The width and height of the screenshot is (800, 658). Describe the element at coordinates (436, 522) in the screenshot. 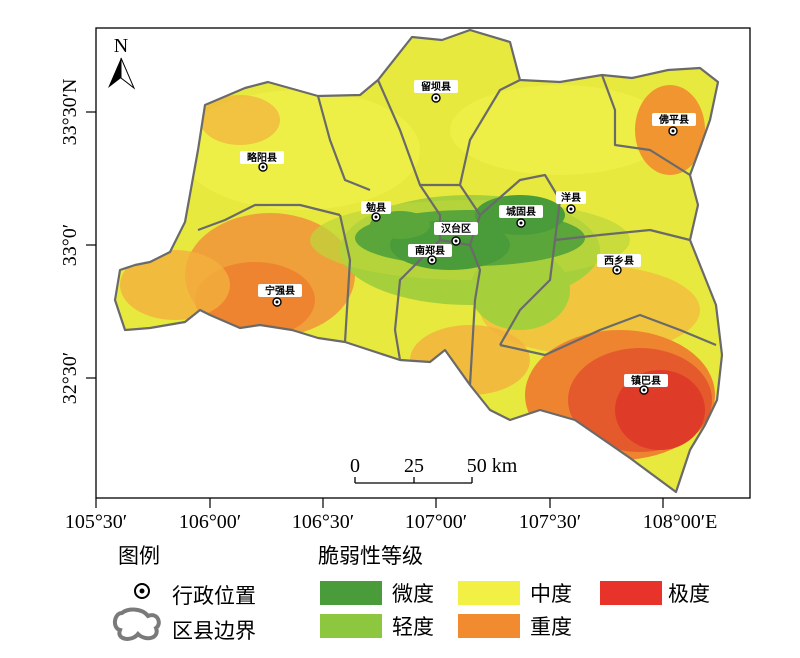

I see `lon-label-4: 107°00′` at that location.